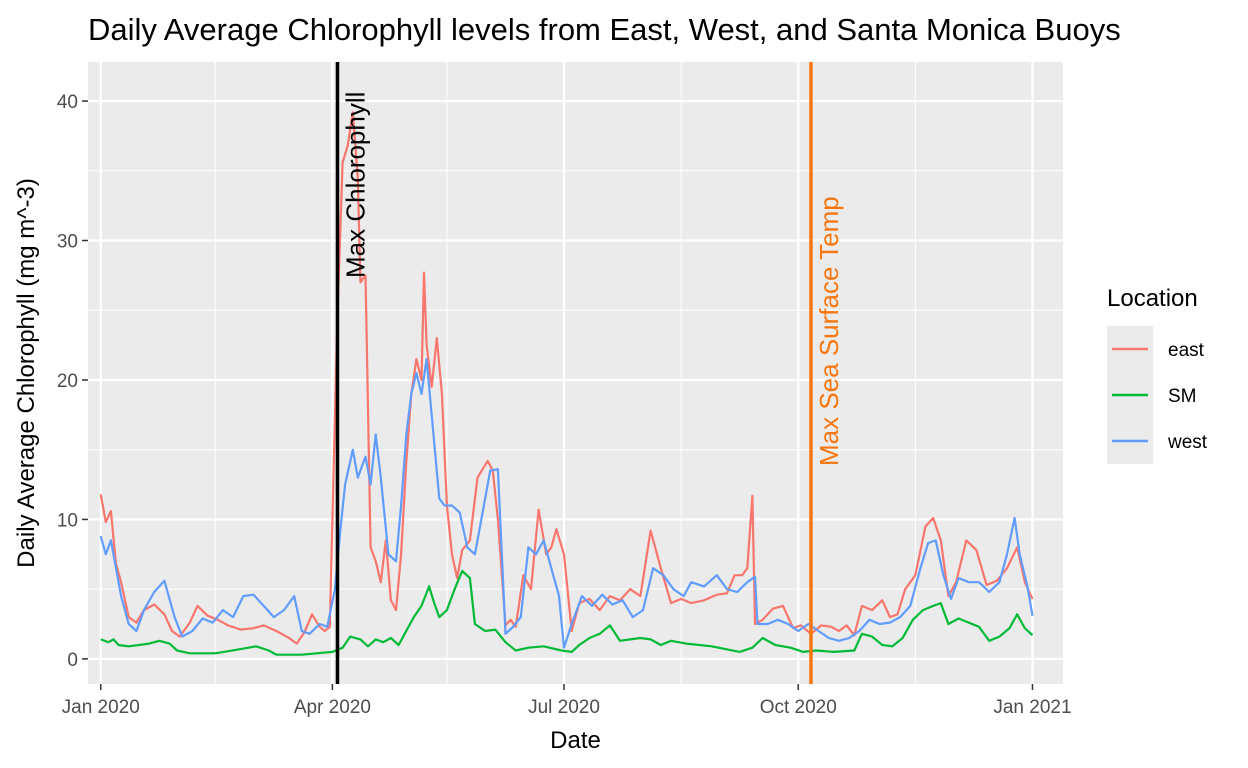 The image size is (1248, 768). Describe the element at coordinates (67, 520) in the screenshot. I see `y-tick-label: 10` at that location.